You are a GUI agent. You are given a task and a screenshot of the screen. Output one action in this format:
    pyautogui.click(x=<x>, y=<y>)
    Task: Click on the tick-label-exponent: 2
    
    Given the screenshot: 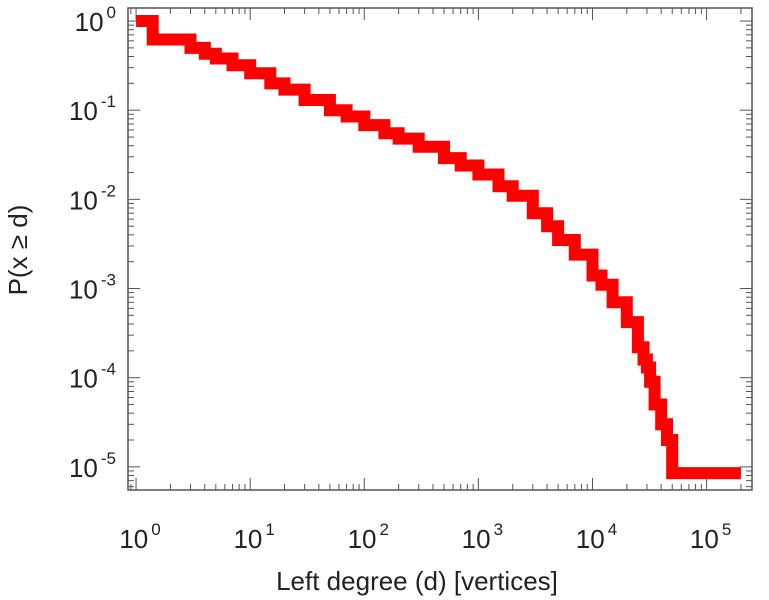 What is the action you would take?
    pyautogui.click(x=383, y=529)
    